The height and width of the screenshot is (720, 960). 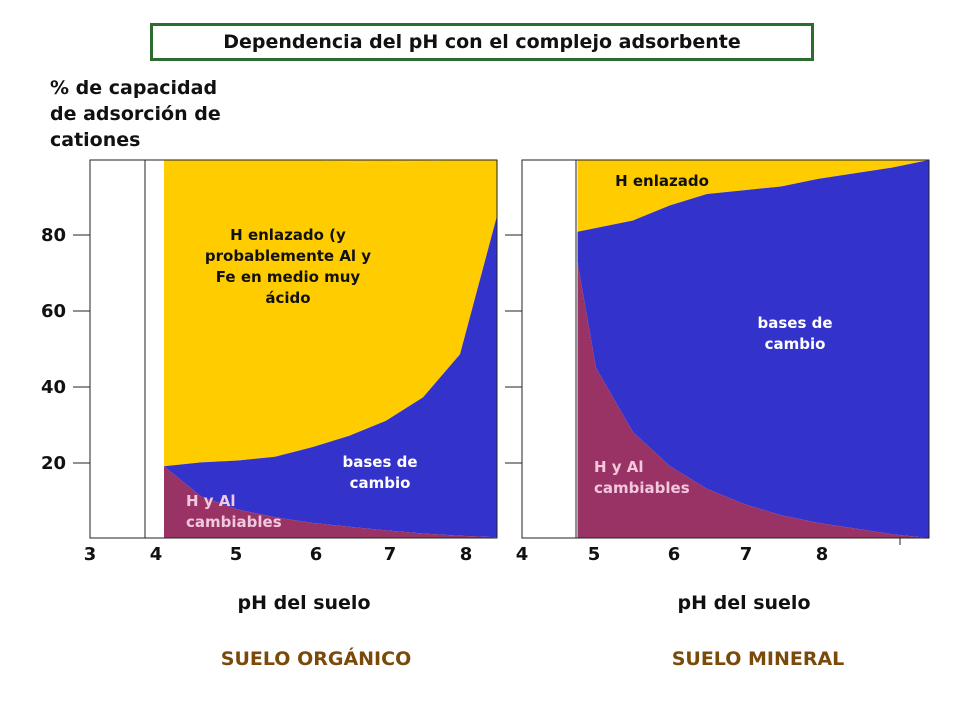 I want to click on area-h-enlazado, so click(x=330, y=162).